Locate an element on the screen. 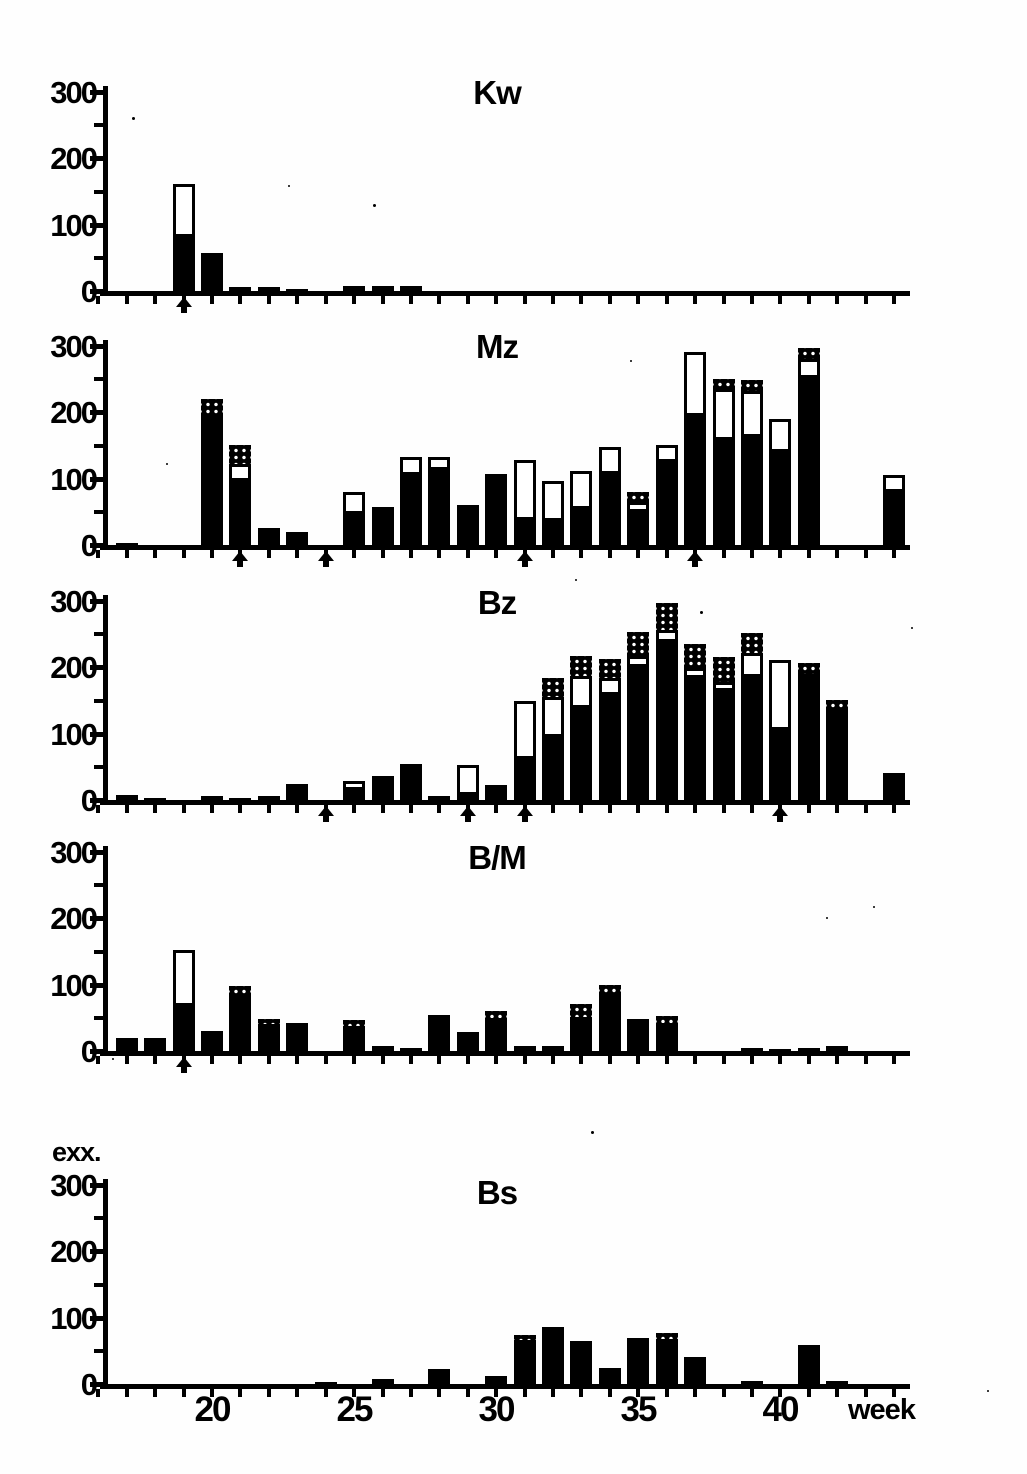 This screenshot has height=1474, width=1027. event-arrow-stem is located at coordinates (525, 564).